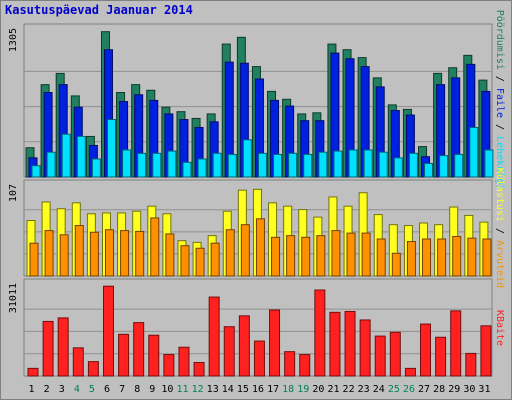 Image resolution: width=512 pixels, height=400 pixels. I want to click on x-label-15: 15, so click(243, 389).